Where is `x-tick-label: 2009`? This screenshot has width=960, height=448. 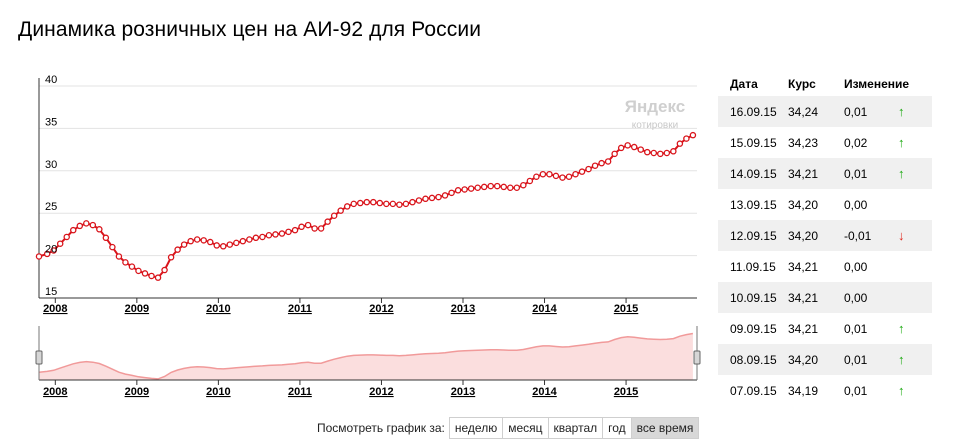
x-tick-label: 2009 is located at coordinates (137, 309).